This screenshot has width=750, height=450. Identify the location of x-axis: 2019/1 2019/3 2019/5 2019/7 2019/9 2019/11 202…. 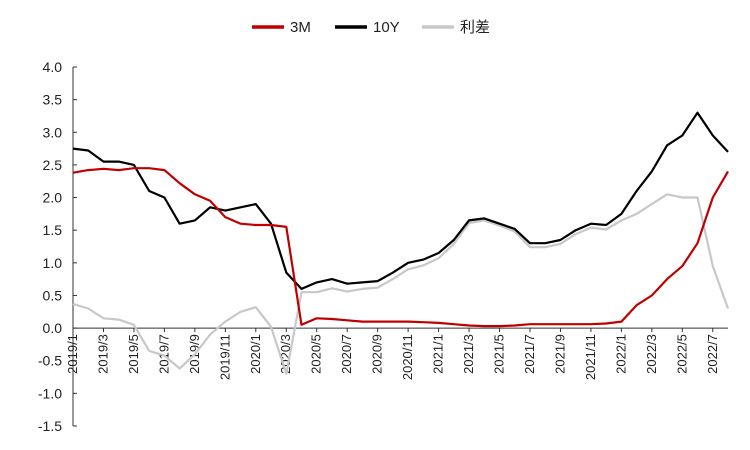
(396, 353).